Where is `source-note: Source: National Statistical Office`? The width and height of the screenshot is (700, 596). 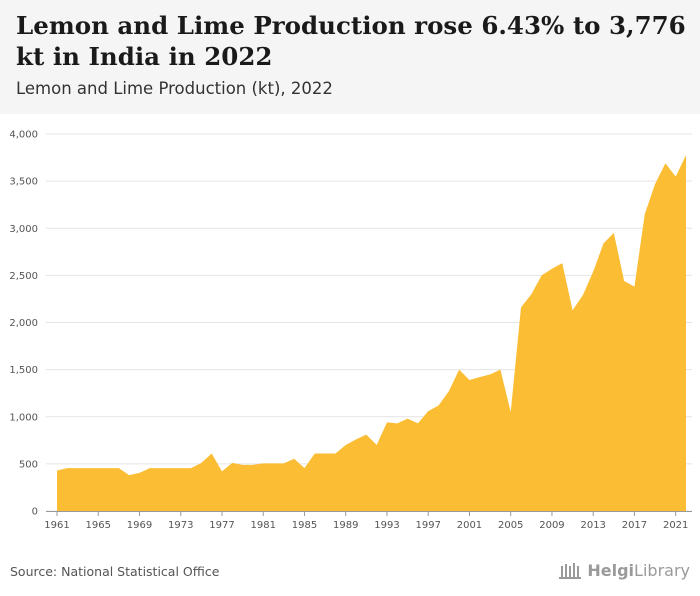 source-note: Source: National Statistical Office is located at coordinates (115, 571).